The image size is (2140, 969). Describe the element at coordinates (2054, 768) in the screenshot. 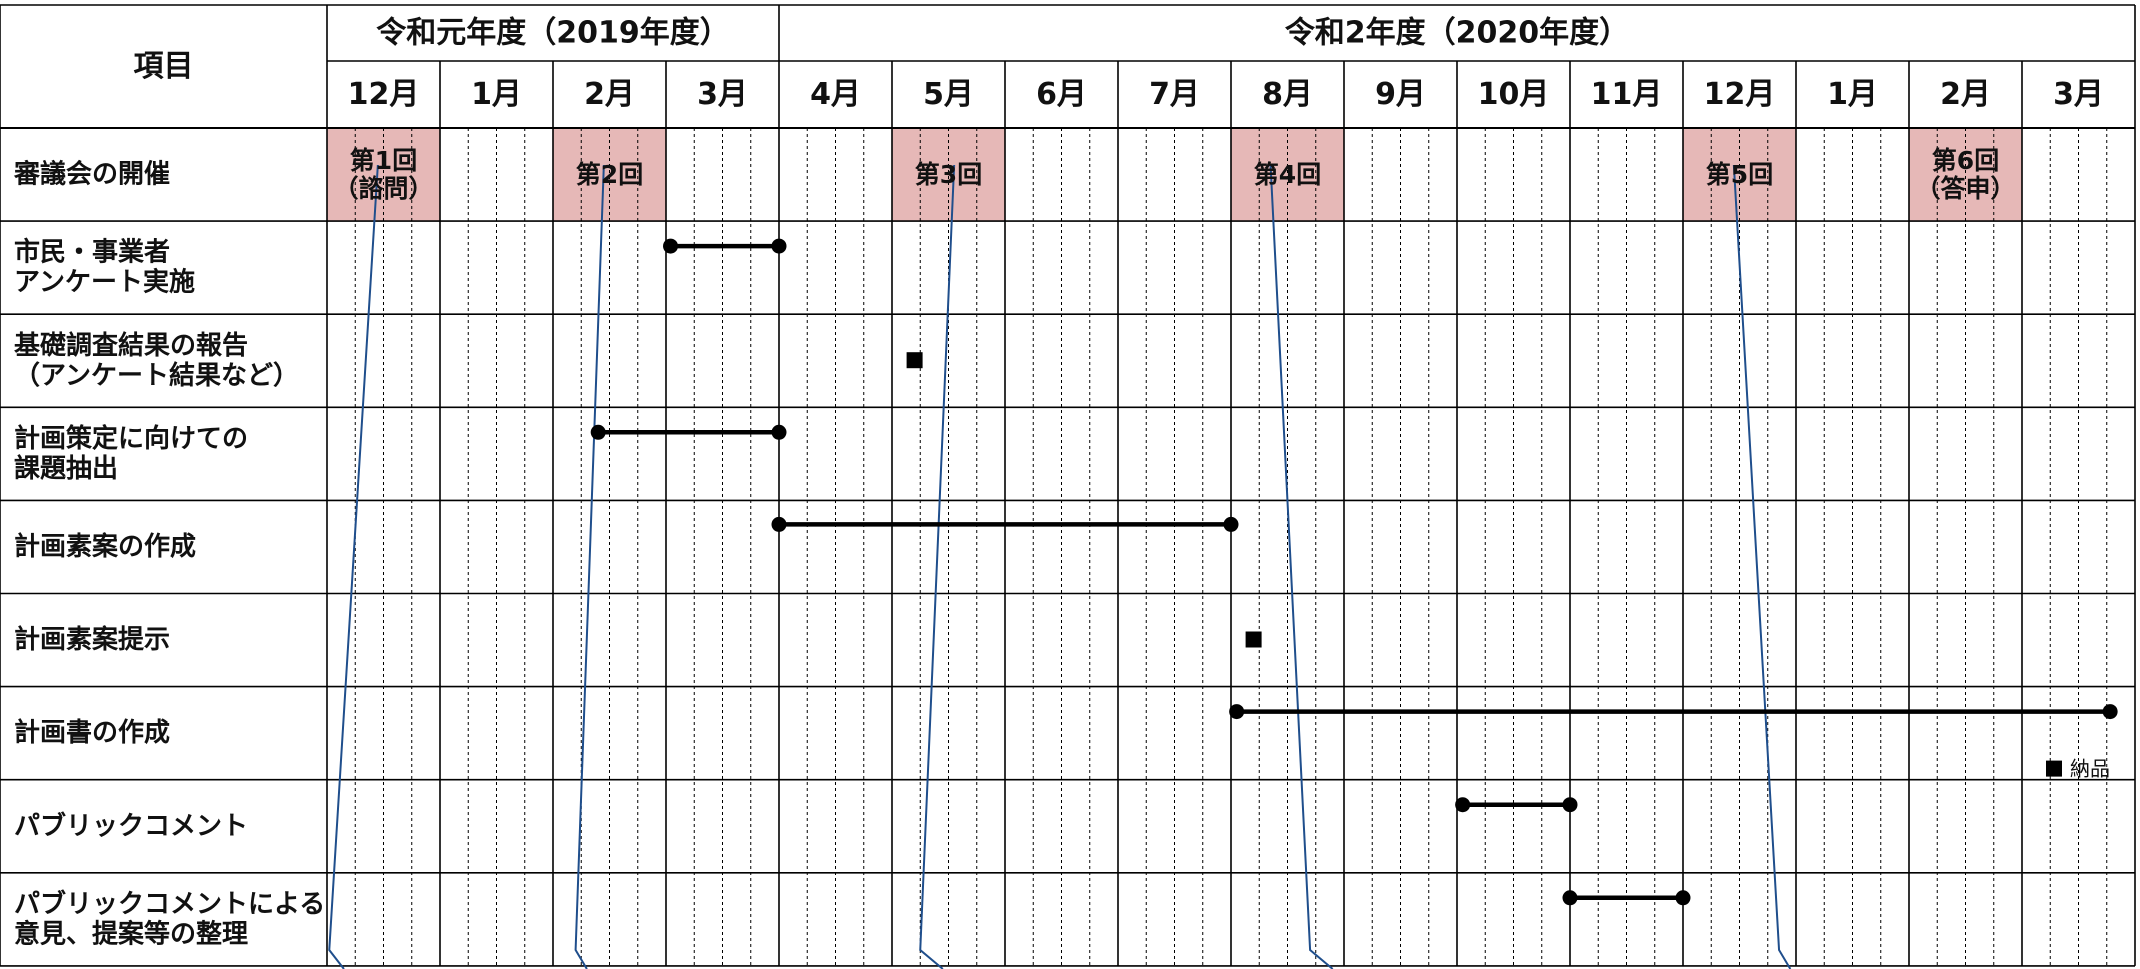

I see `legend-marker` at that location.